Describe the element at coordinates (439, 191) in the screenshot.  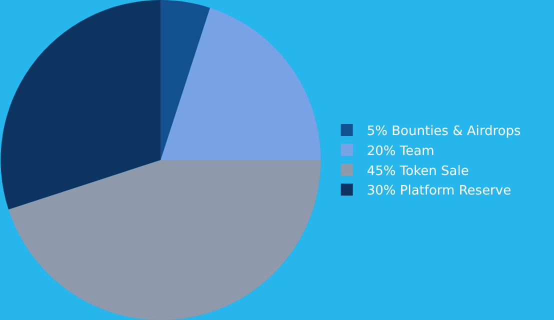
I see `legend-label: 30% Platform Reserve` at that location.